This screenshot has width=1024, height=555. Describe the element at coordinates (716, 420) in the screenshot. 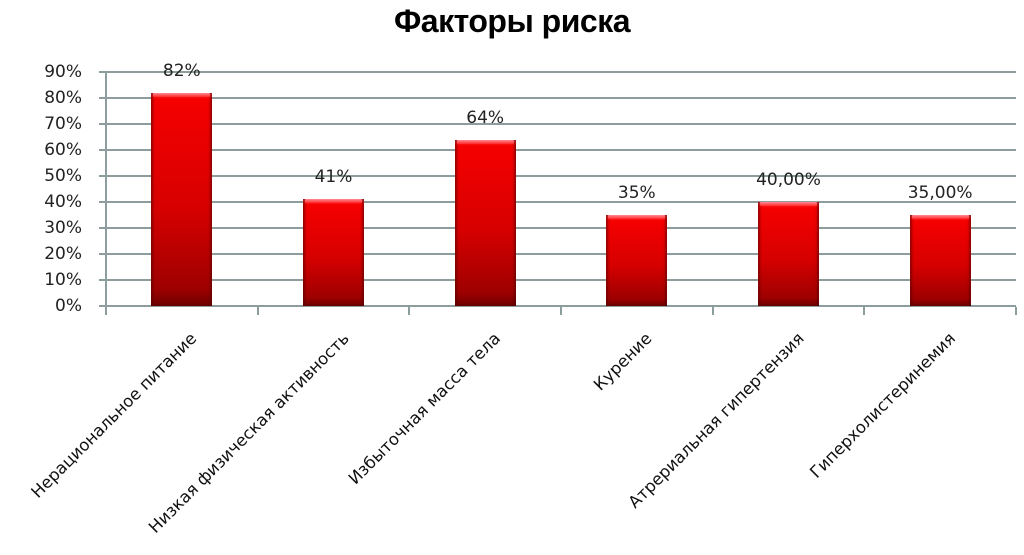

I see `x-category-label: Атрериальная гипертензия` at that location.